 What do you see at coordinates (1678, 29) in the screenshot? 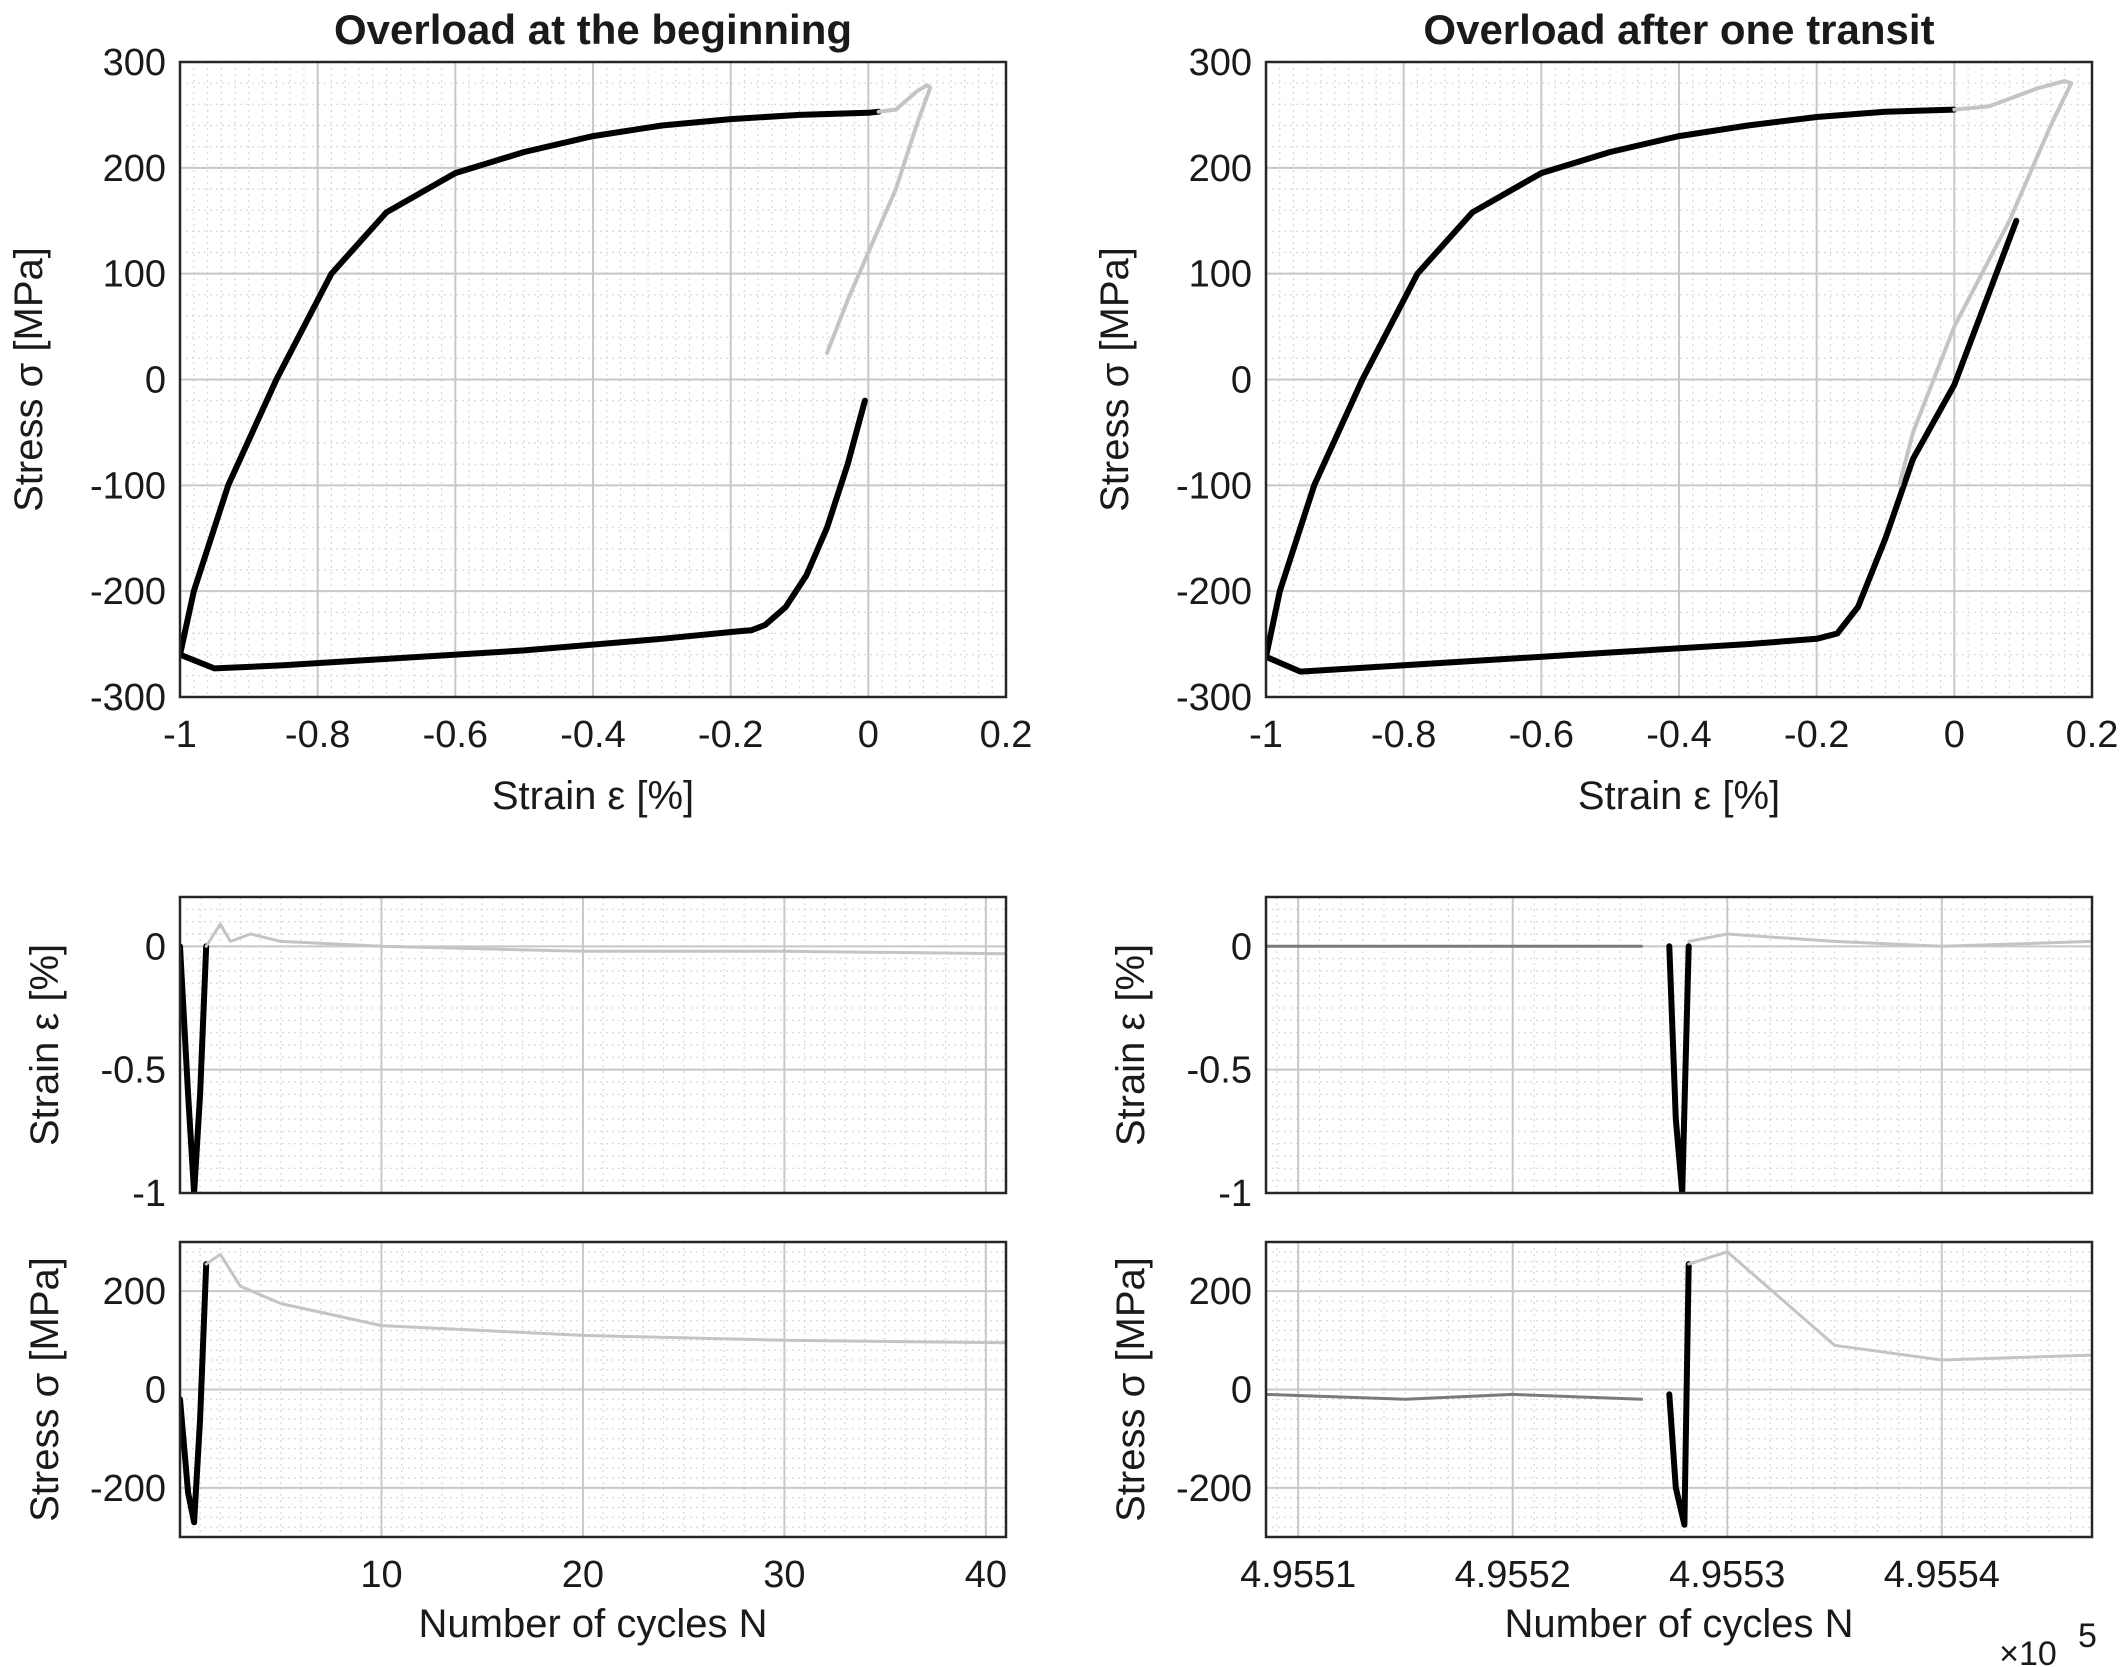
I see `chart-title: Overload after one transit` at bounding box center [1678, 29].